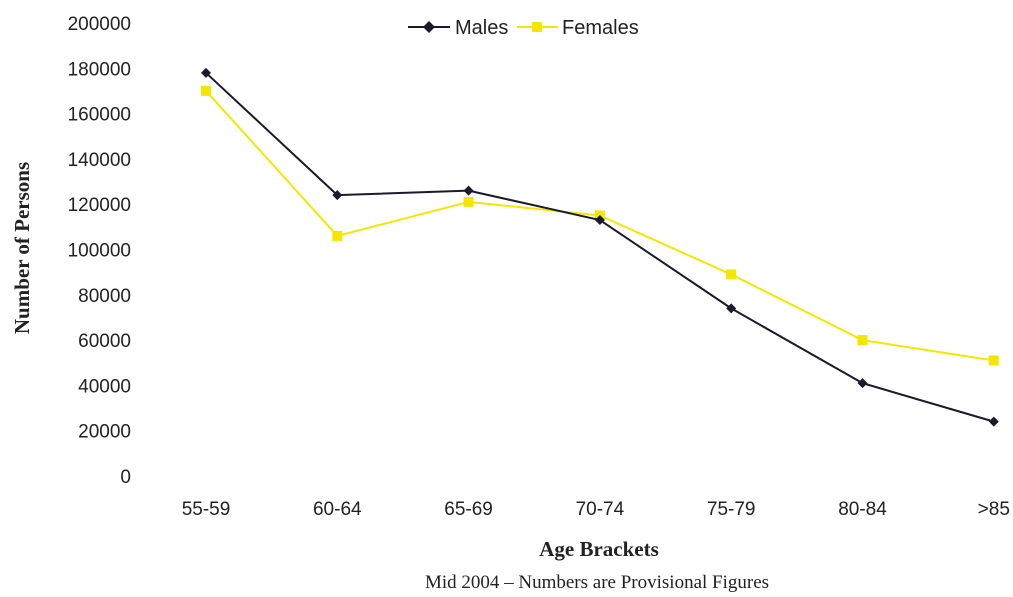  I want to click on y-tick-label: 0, so click(125, 477).